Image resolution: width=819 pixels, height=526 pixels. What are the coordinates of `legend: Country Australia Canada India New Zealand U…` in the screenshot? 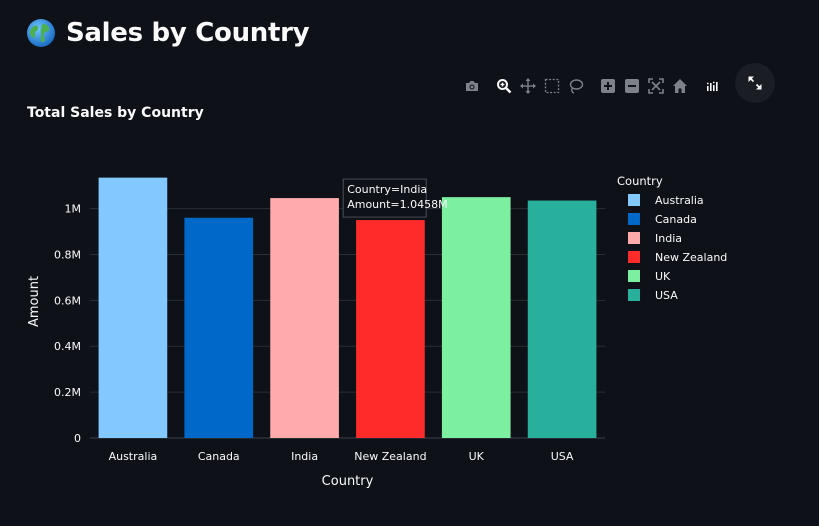 It's located at (672, 238).